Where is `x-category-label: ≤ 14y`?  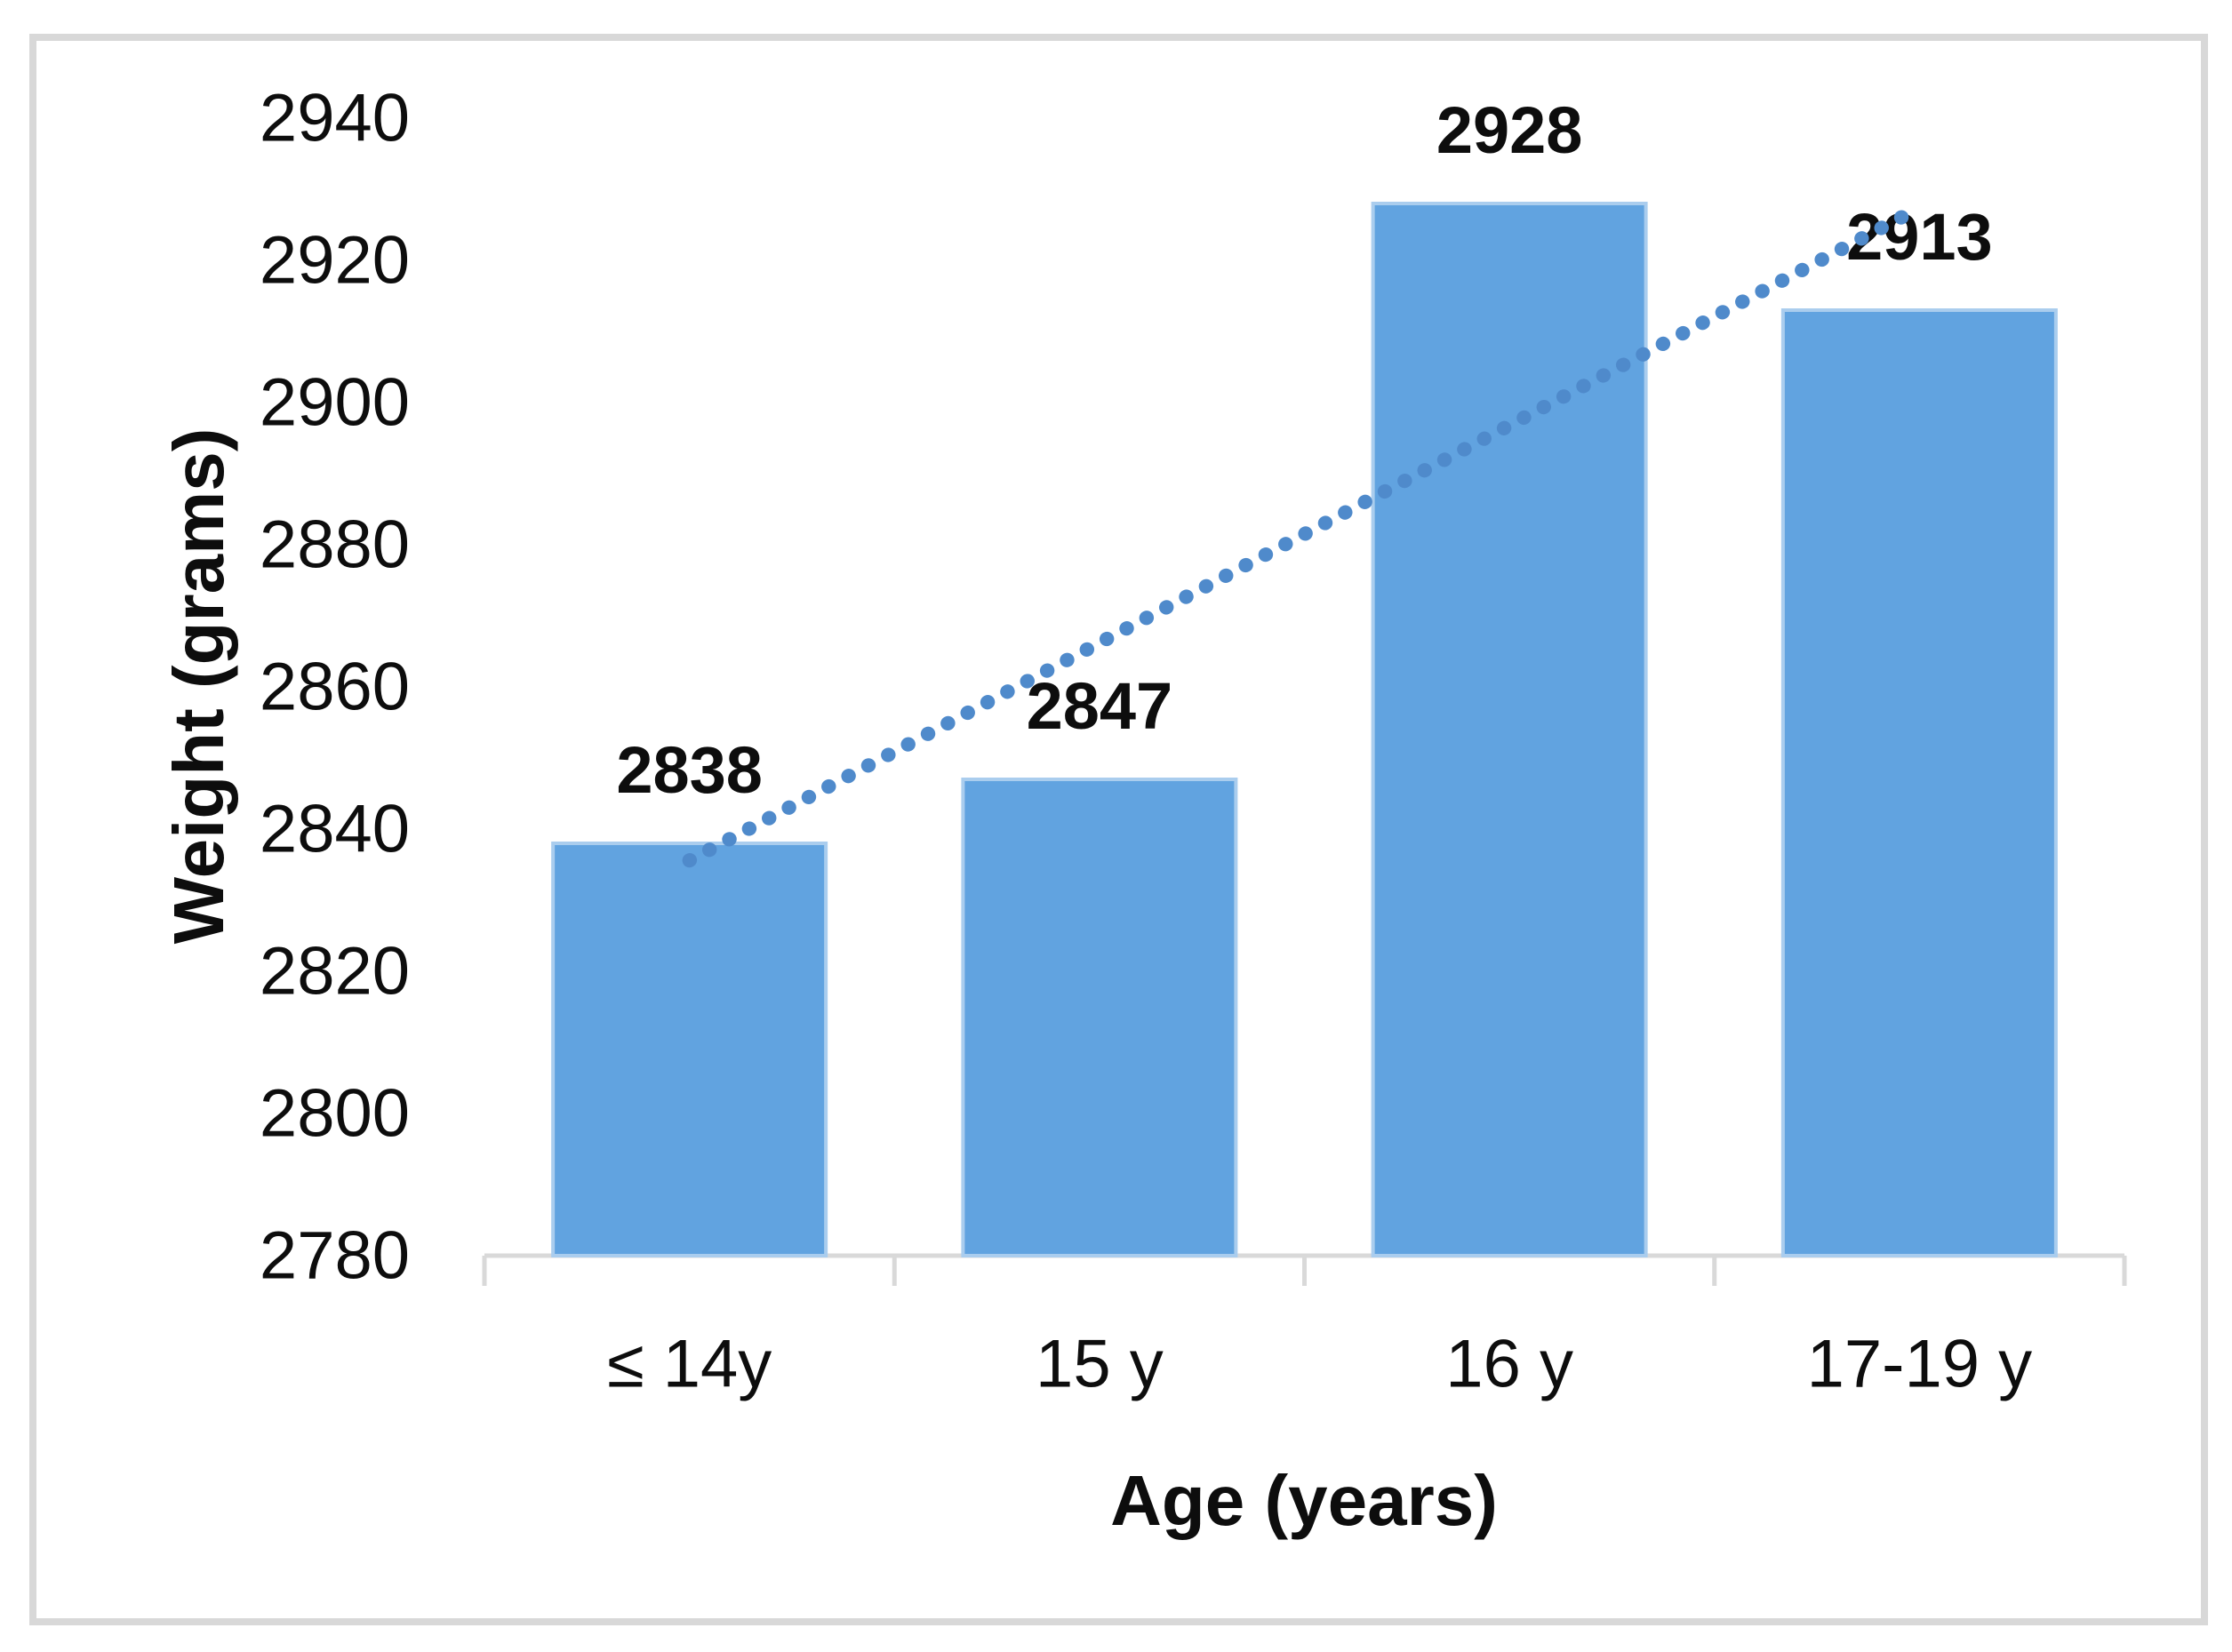 x-category-label: ≤ 14y is located at coordinates (689, 1364).